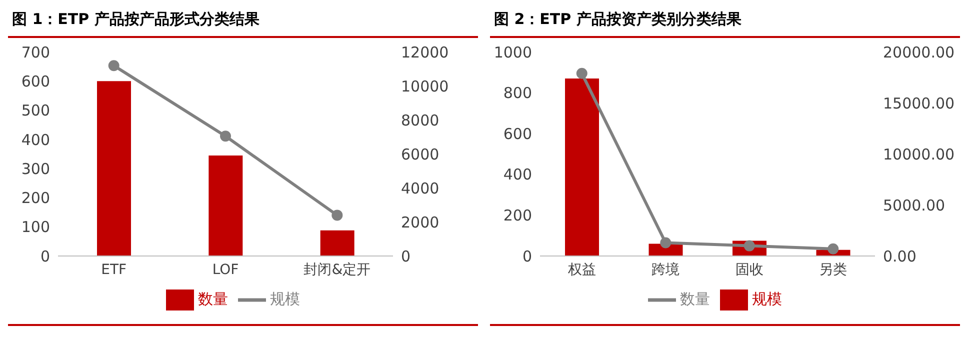 The height and width of the screenshot is (357, 969). What do you see at coordinates (420, 222) in the screenshot?
I see `y2-tick-label: 2000` at bounding box center [420, 222].